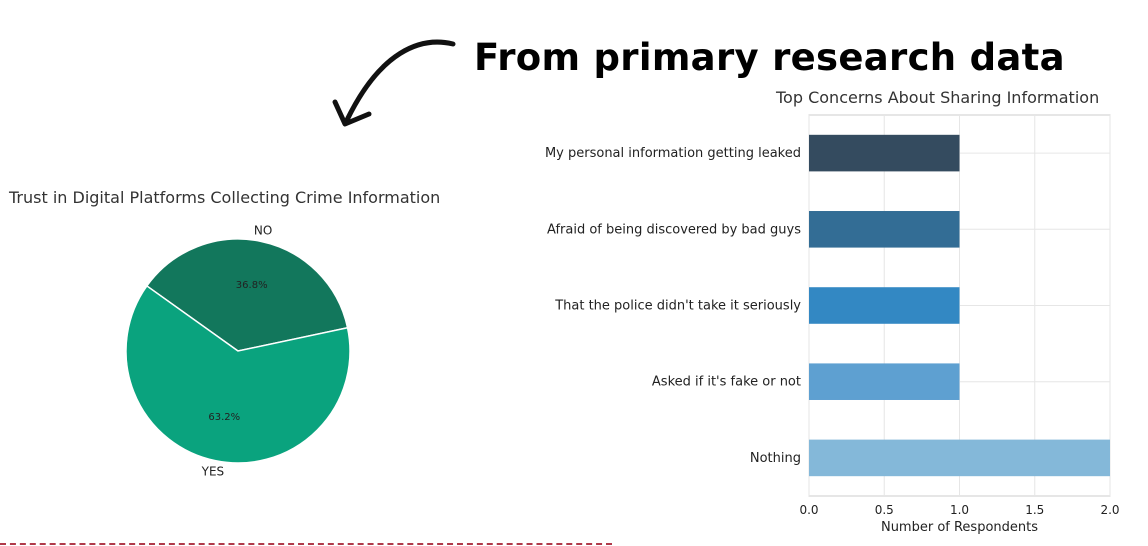 The image size is (1148, 546). What do you see at coordinates (224, 417) in the screenshot?
I see `pie-pct-label: 63.2%` at bounding box center [224, 417].